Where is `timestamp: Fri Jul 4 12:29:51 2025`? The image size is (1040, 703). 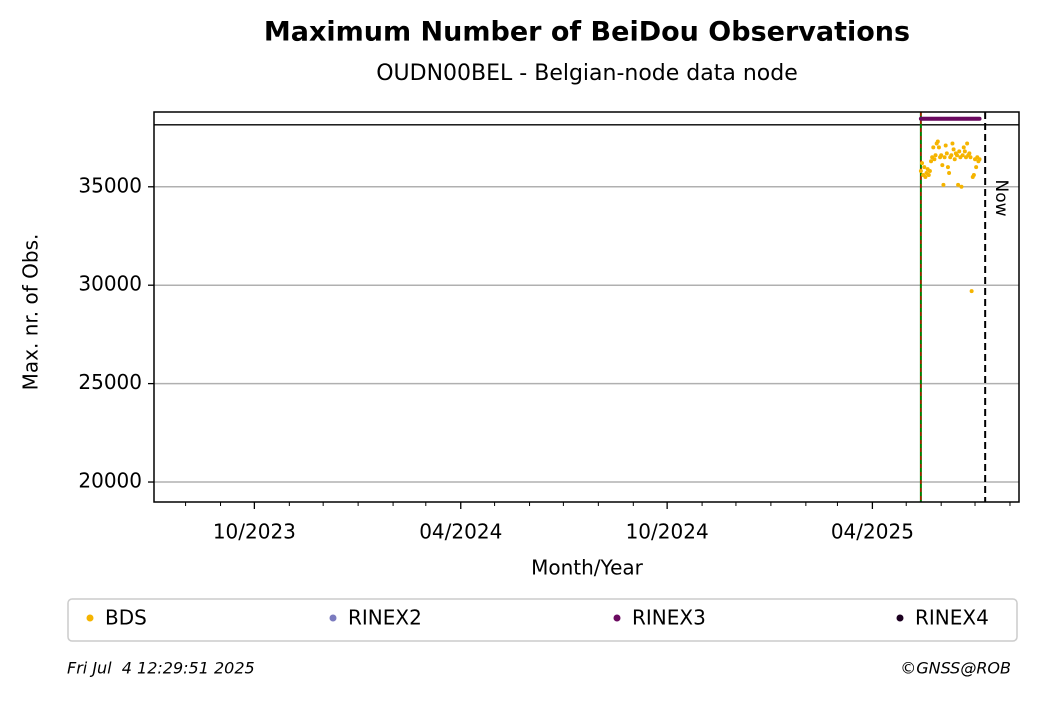 timestamp: Fri Jul 4 12:29:51 2025 is located at coordinates (161, 668).